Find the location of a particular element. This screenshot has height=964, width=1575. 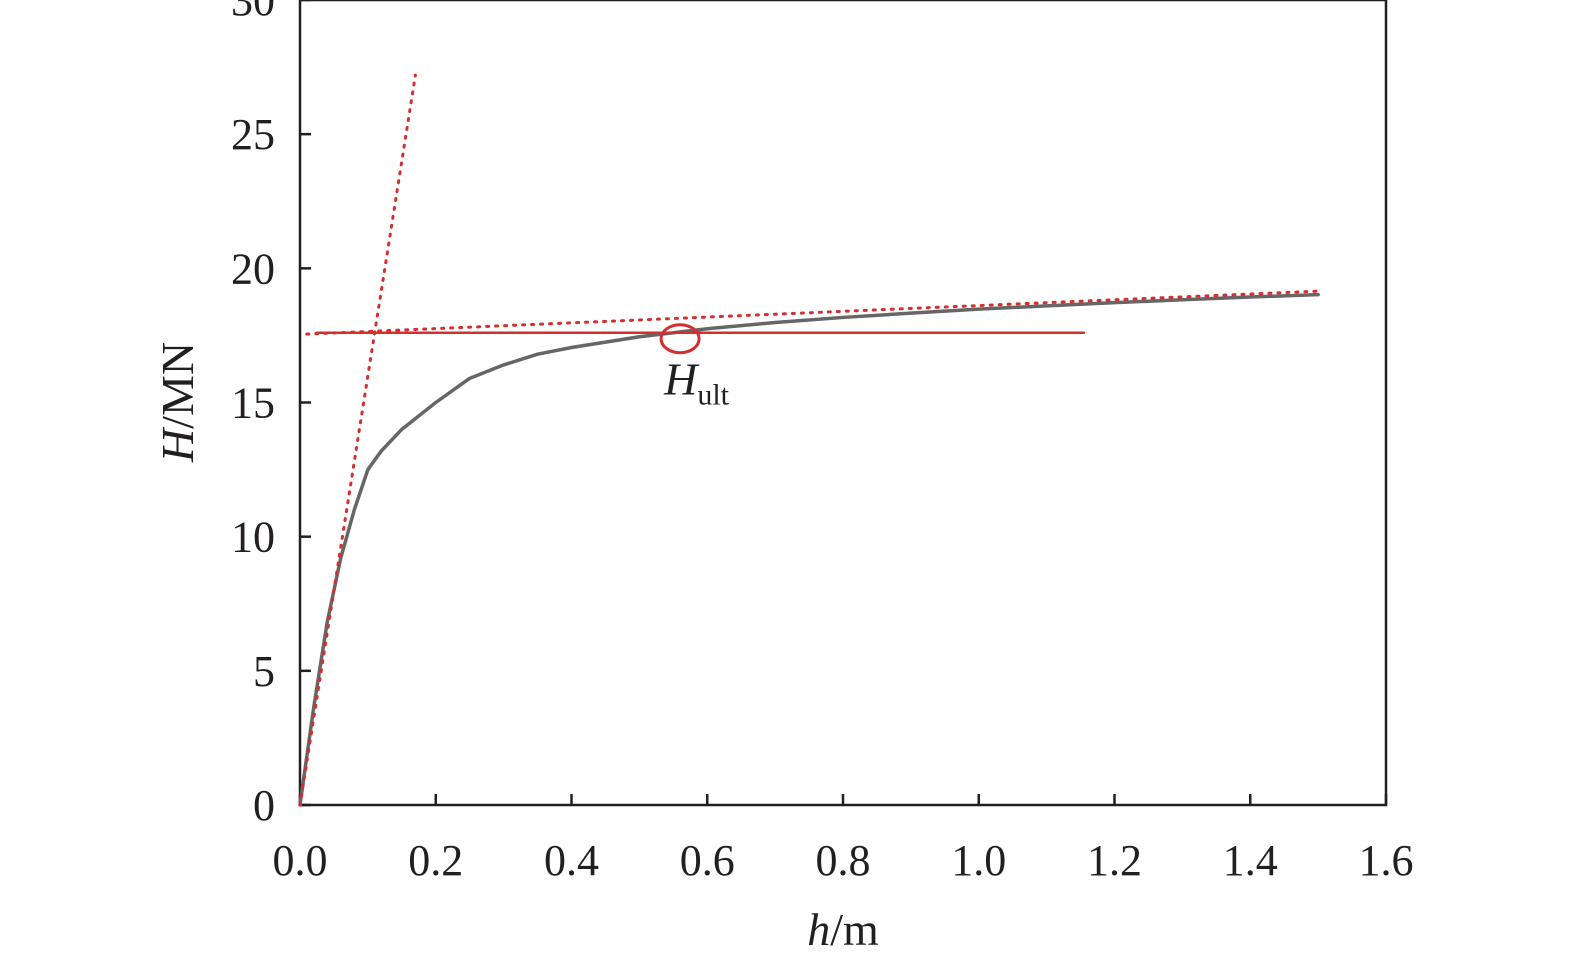

y-axis-title: H/MN is located at coordinates (177, 402).